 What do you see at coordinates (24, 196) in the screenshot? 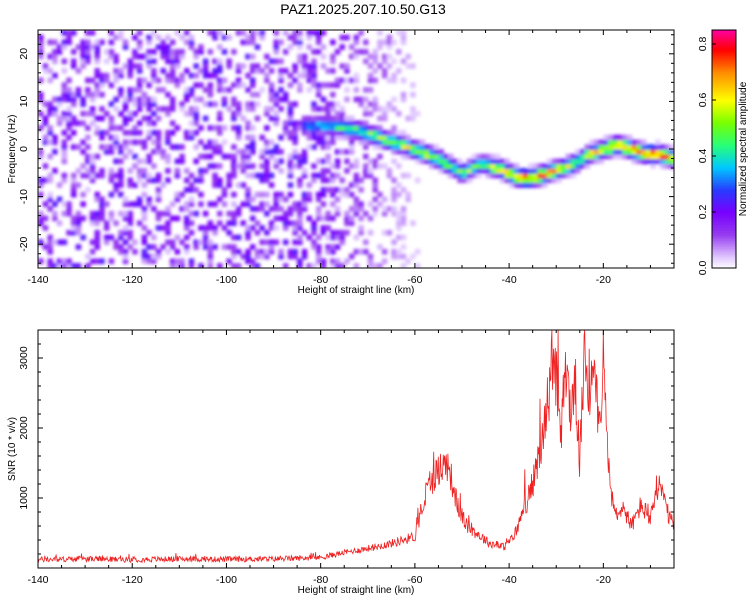
I see `spectrogram-y-tick-label: -10` at bounding box center [24, 196].